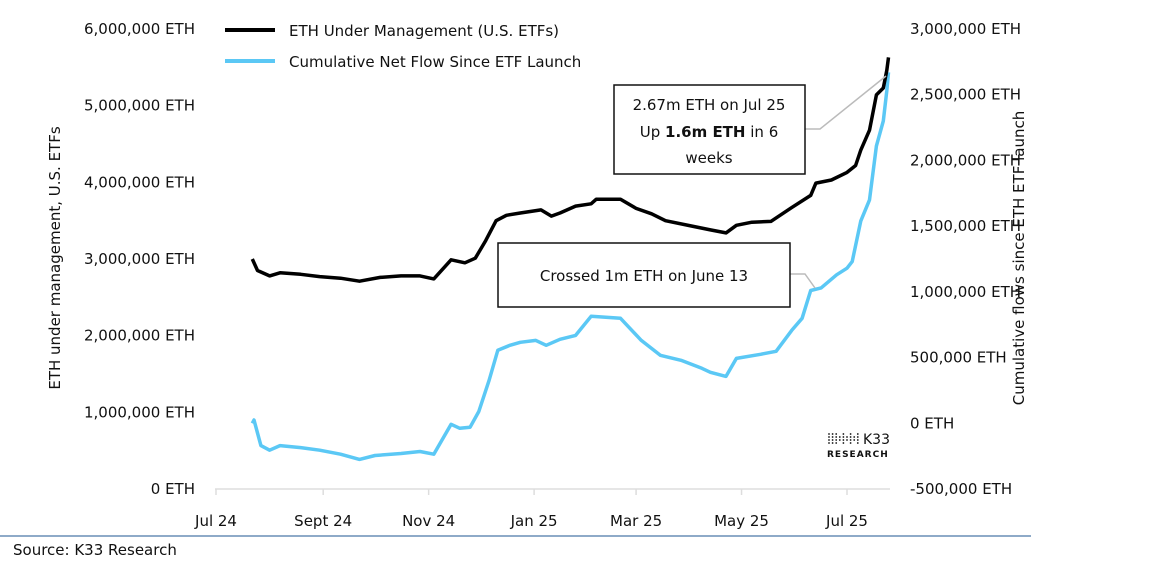 This screenshot has height=564, width=1151. What do you see at coordinates (139, 106) in the screenshot?
I see `y-left-tick-label: 5,000,000 ETH` at bounding box center [139, 106].